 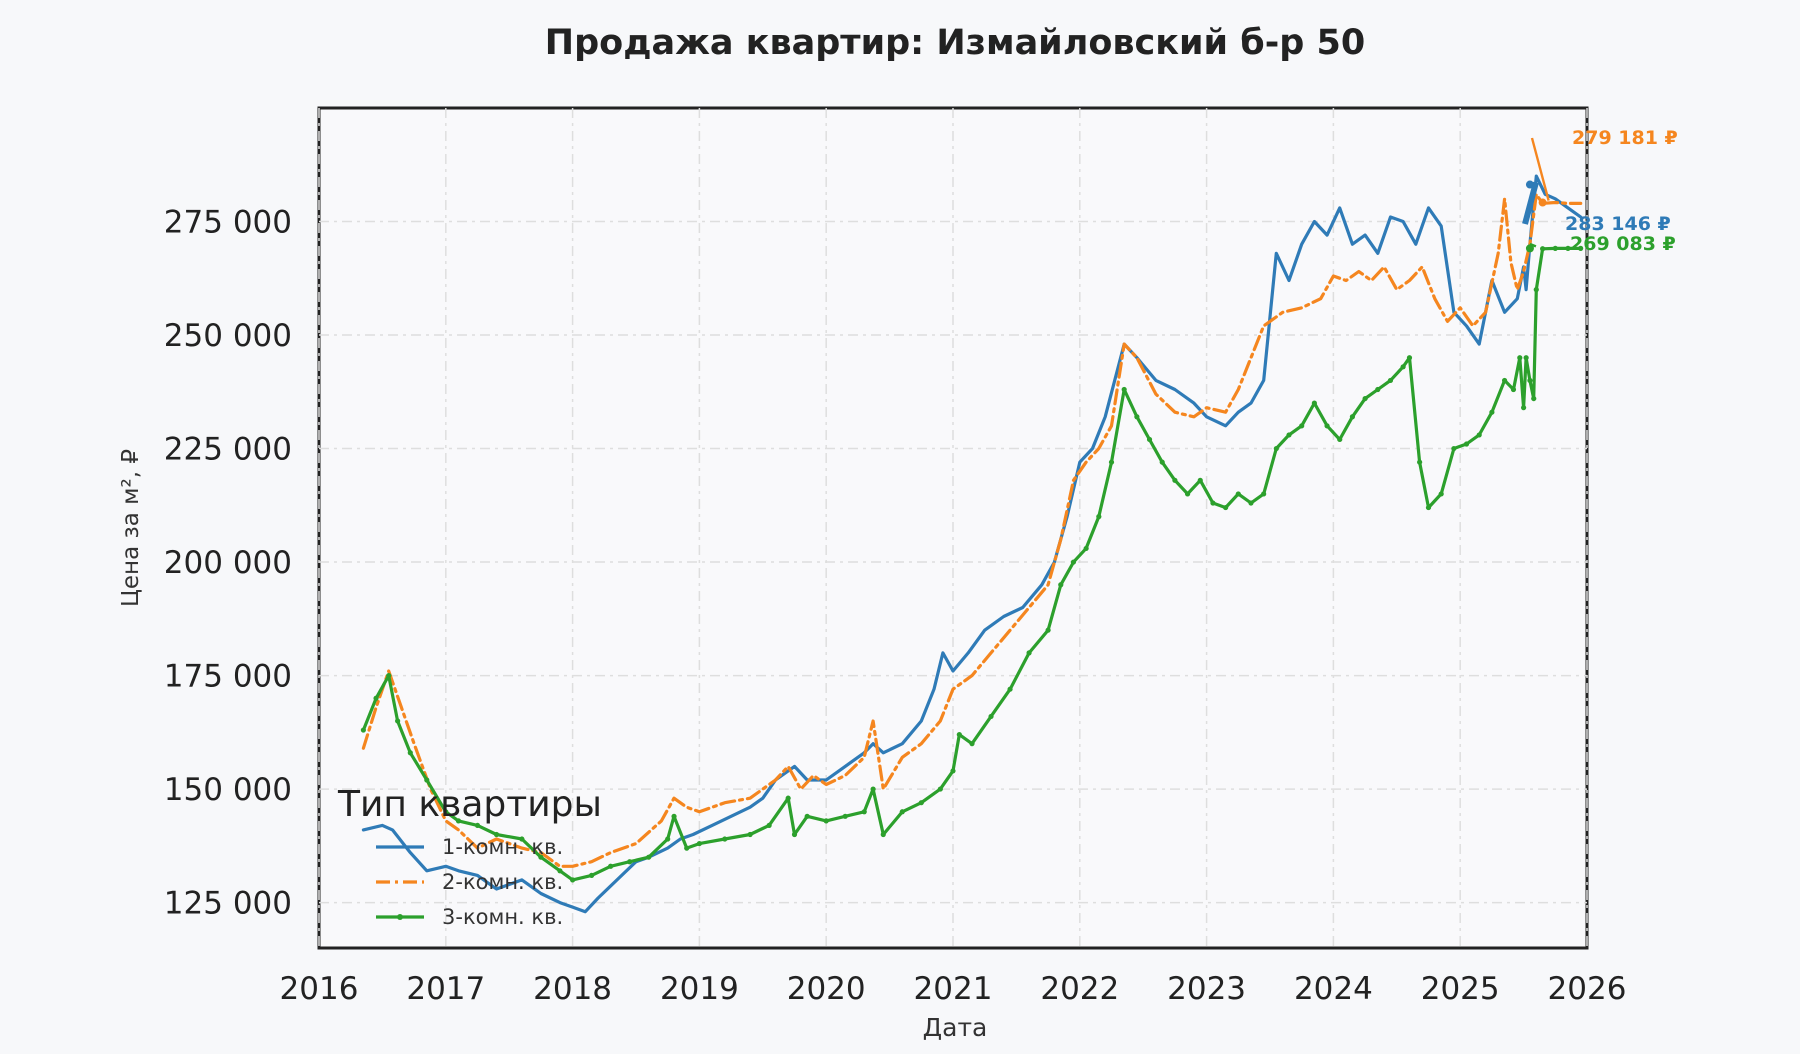 What do you see at coordinates (469, 804) in the screenshot?
I see `legend-title: Тип квартиры` at bounding box center [469, 804].